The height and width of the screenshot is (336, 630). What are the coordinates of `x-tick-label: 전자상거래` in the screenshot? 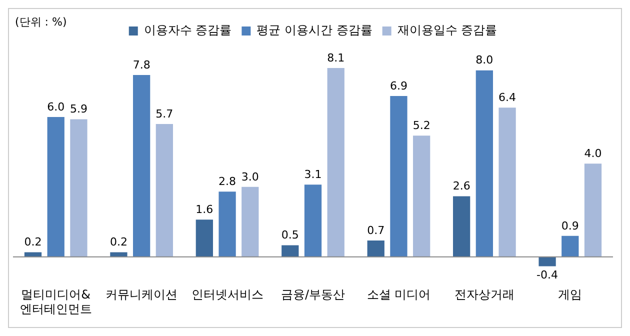 It's located at (484, 295).